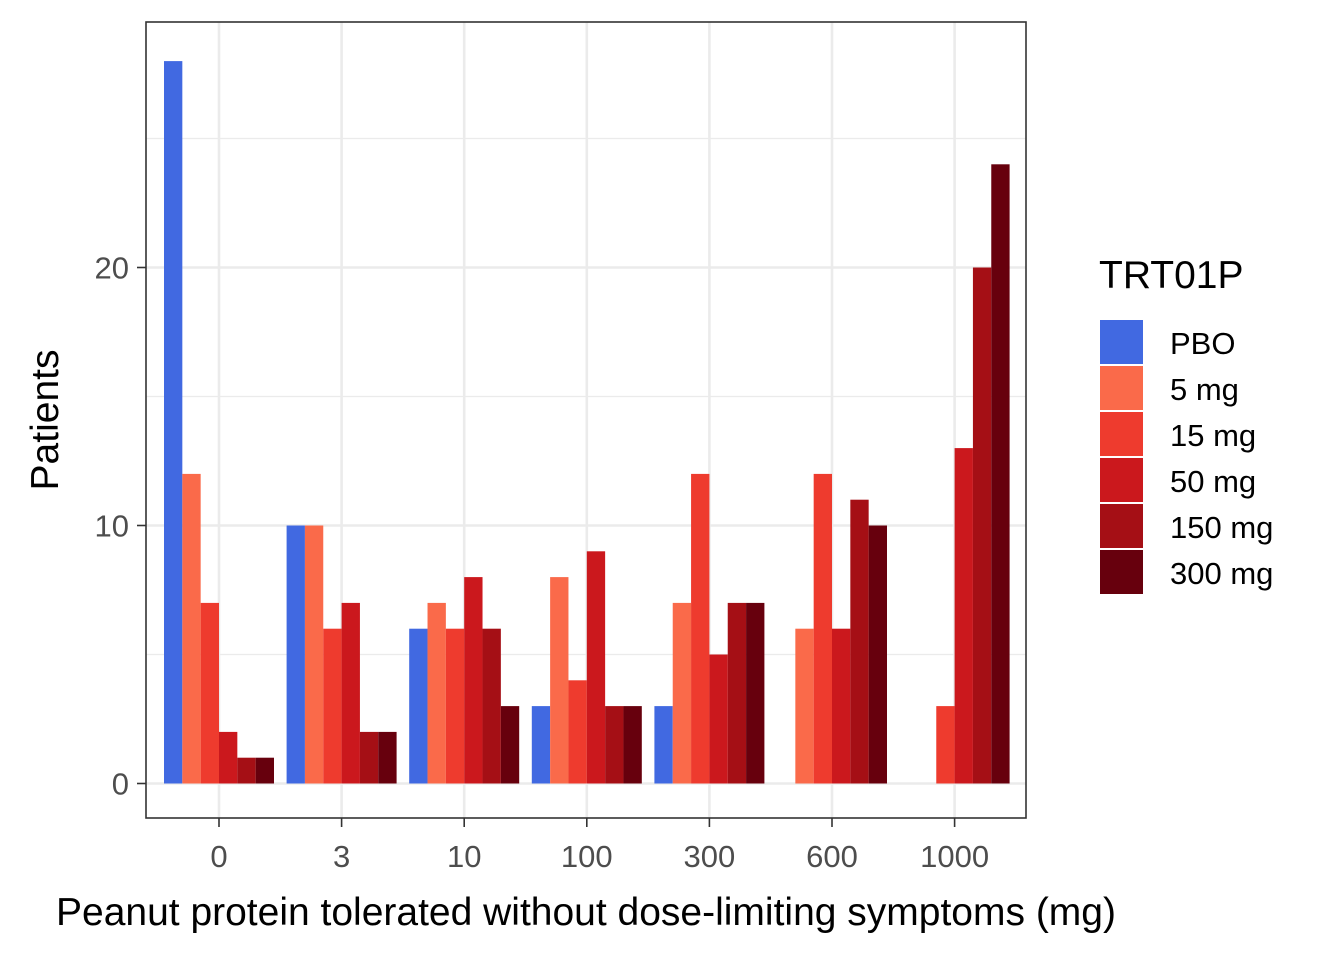 The height and width of the screenshot is (960, 1344). Describe the element at coordinates (218, 856) in the screenshot. I see `x-tick-label: 0` at that location.